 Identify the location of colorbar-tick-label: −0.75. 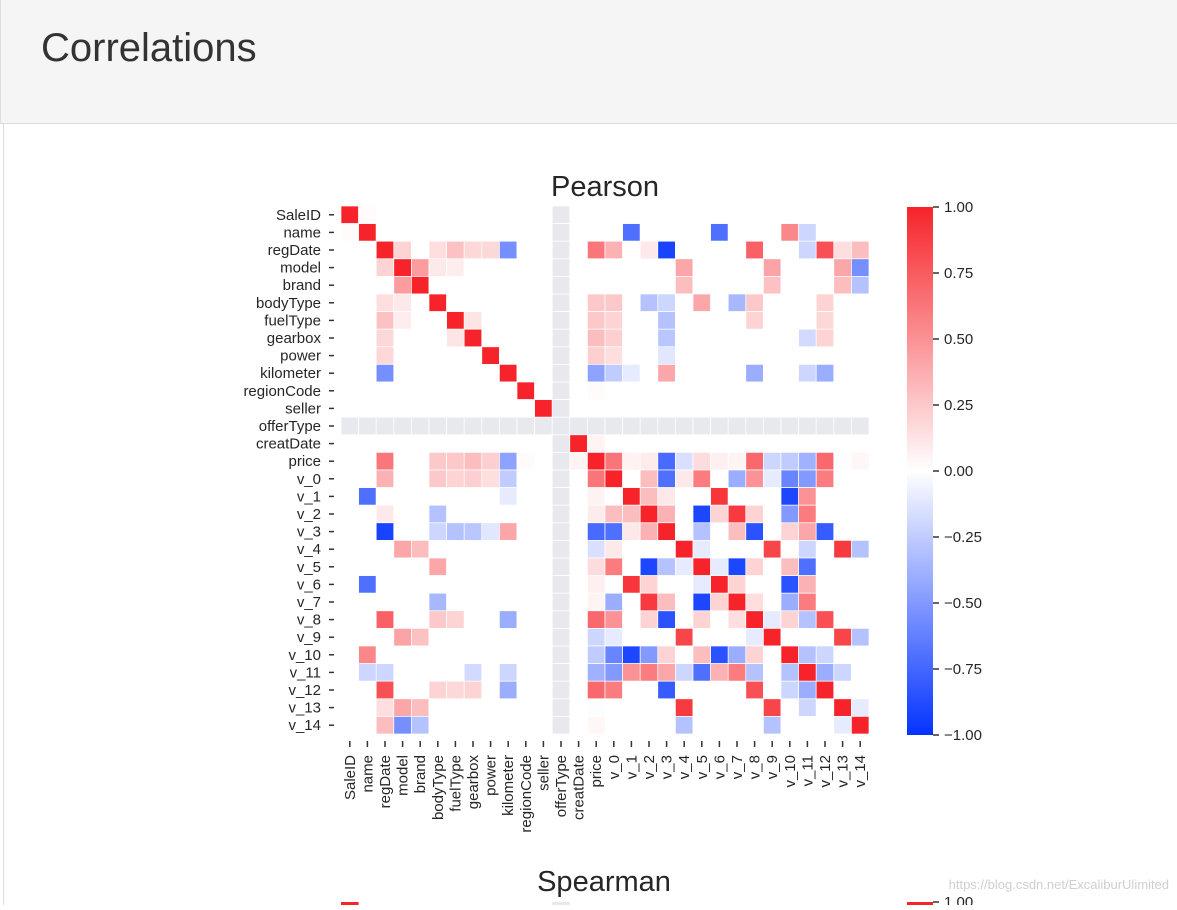
(963, 669).